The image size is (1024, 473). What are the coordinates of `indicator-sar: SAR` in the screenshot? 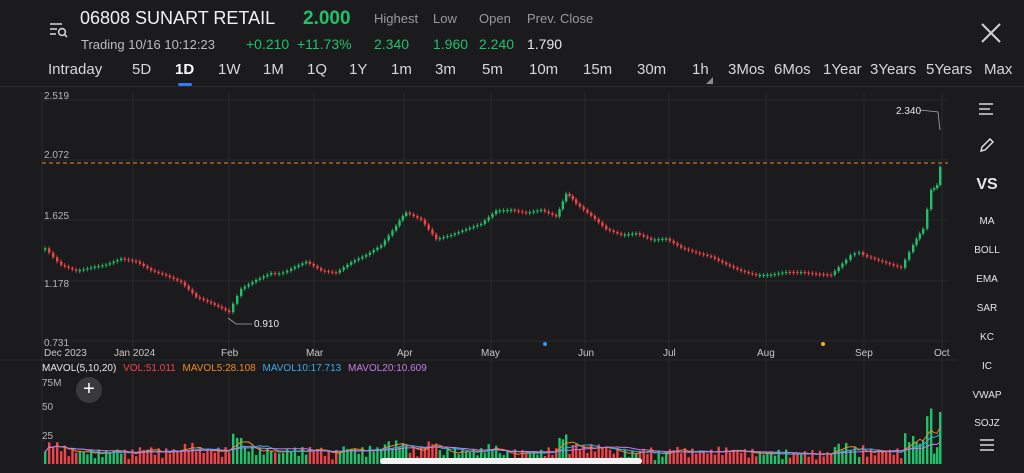 It's located at (987, 308).